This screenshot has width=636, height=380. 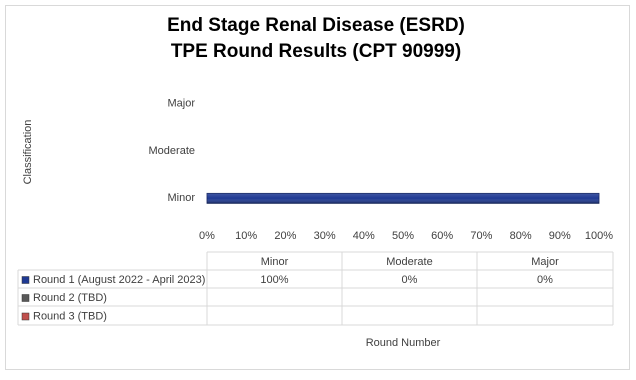 I want to click on x-tick-label: 10%, so click(x=246, y=236).